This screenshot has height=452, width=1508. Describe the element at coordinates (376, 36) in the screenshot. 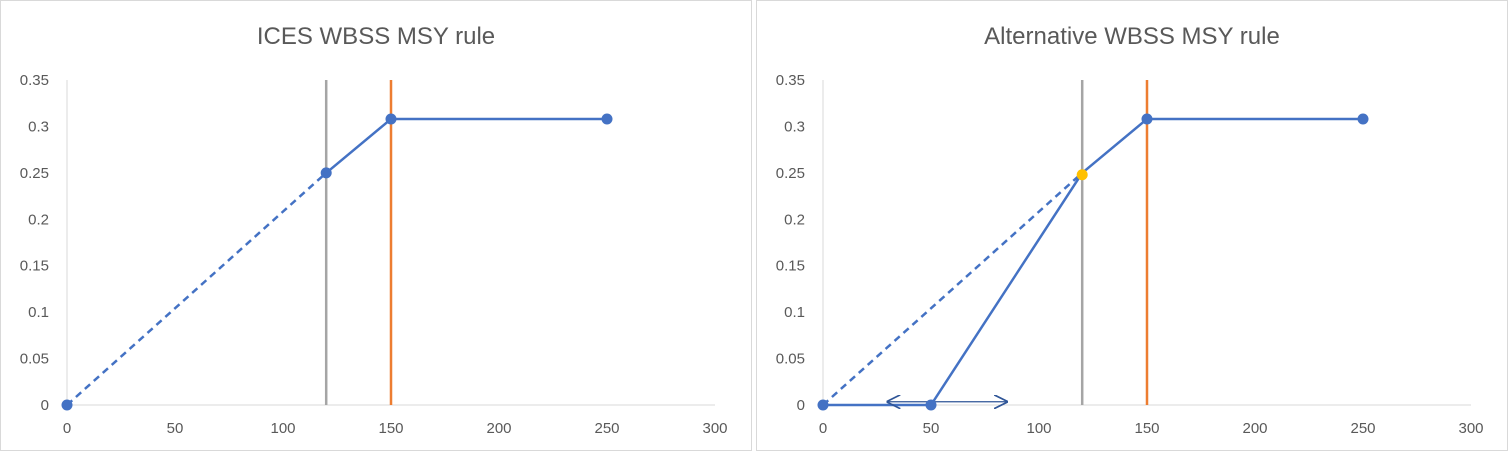

I see `chart-title: ICES WBSS MSY rule` at that location.